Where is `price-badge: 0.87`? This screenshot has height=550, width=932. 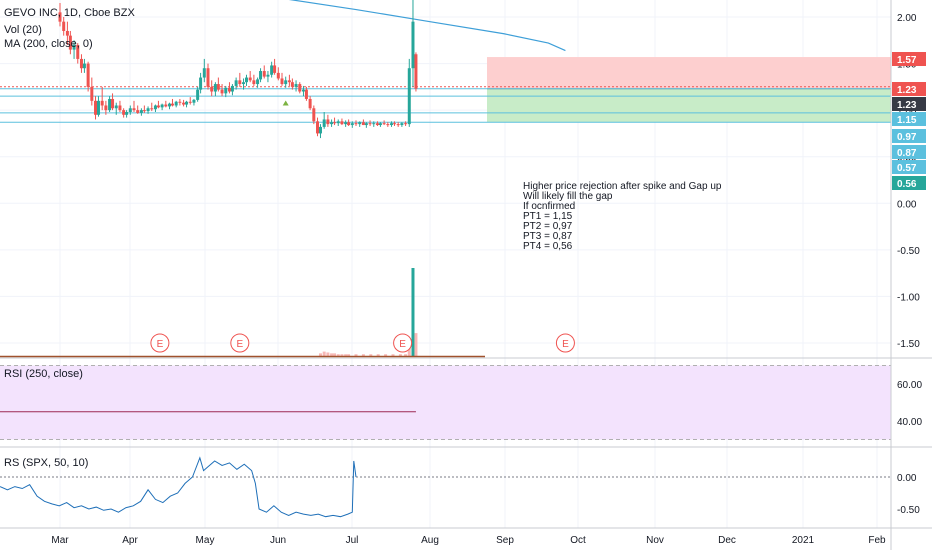 price-badge: 0.87 is located at coordinates (909, 152).